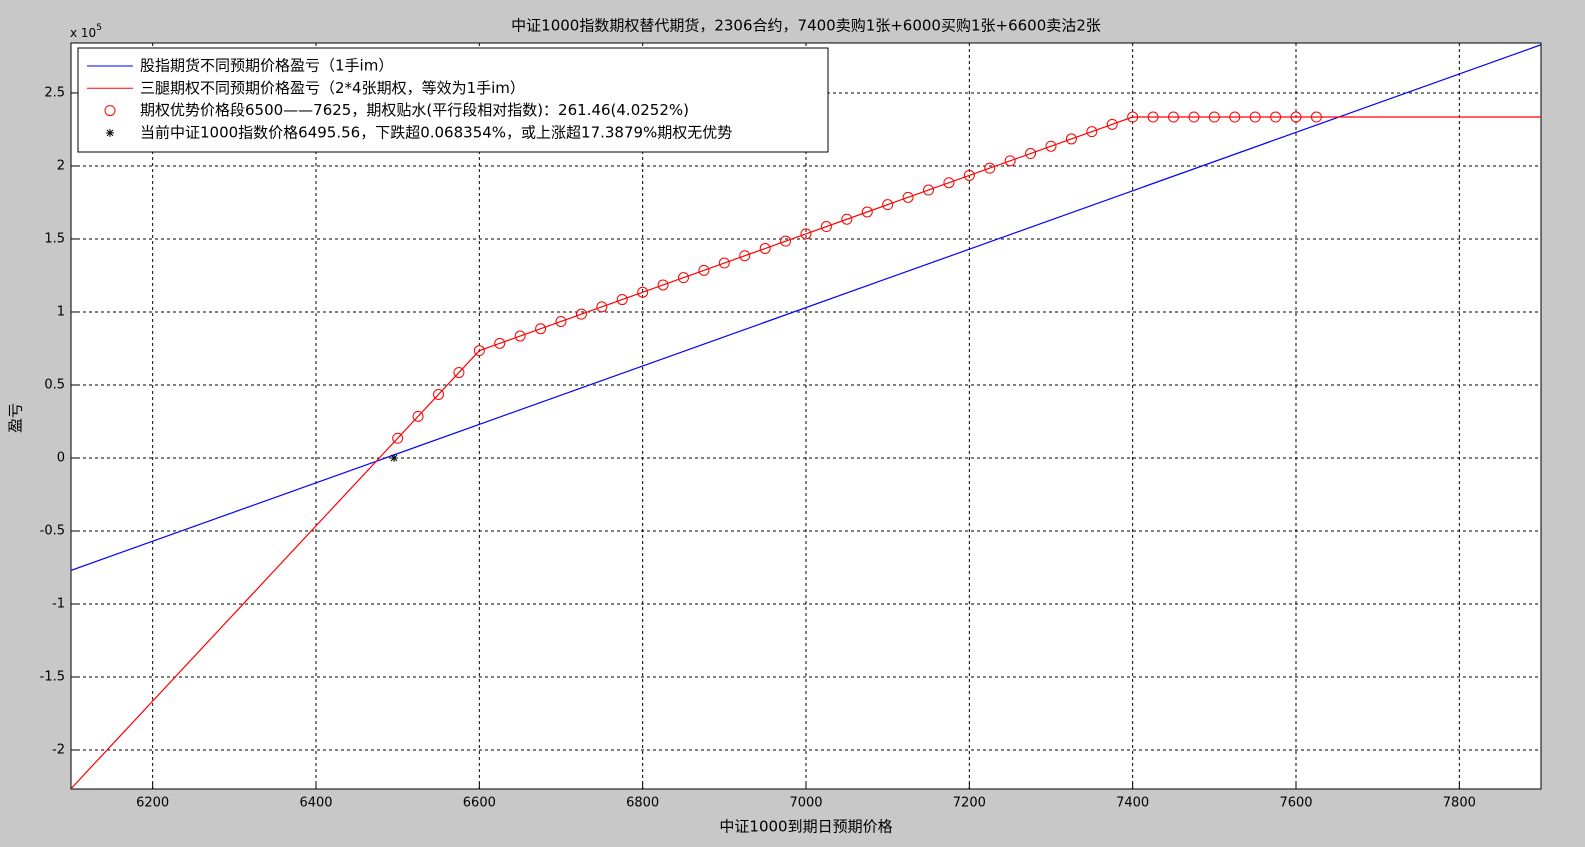  I want to click on y-tick-label: -2, so click(58, 750).